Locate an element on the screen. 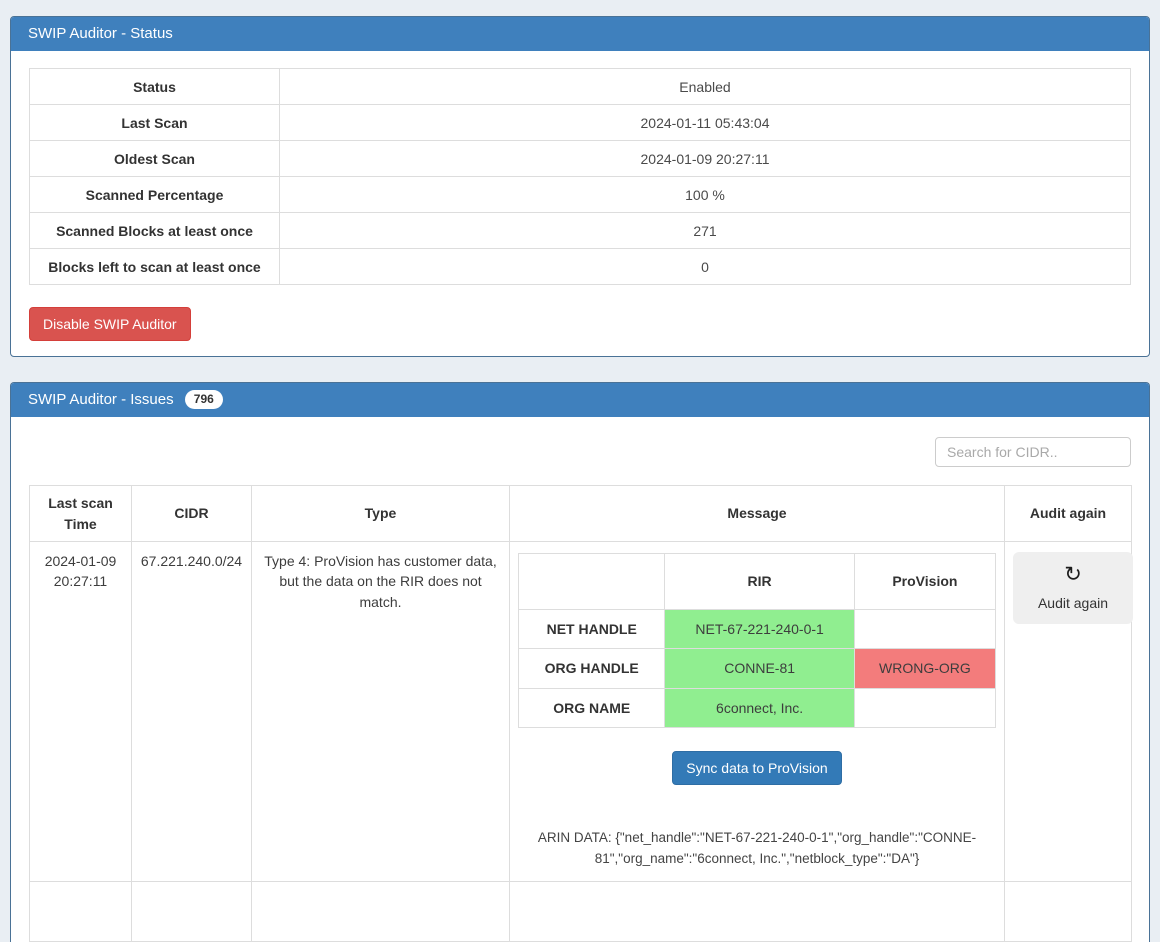 This screenshot has width=1160, height=942. oldest-scan-label: Oldest Scan is located at coordinates (154, 158).